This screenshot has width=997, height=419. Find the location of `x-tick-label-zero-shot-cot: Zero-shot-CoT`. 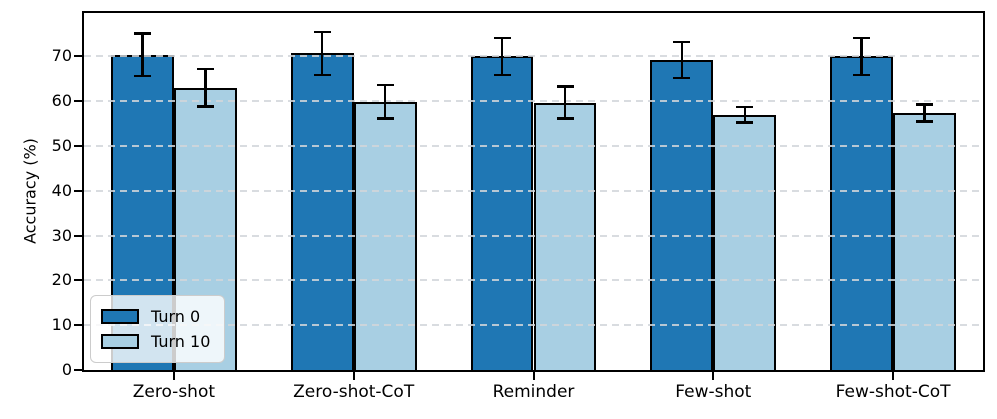

x-tick-label-zero-shot-cot: Zero-shot-CoT is located at coordinates (354, 392).